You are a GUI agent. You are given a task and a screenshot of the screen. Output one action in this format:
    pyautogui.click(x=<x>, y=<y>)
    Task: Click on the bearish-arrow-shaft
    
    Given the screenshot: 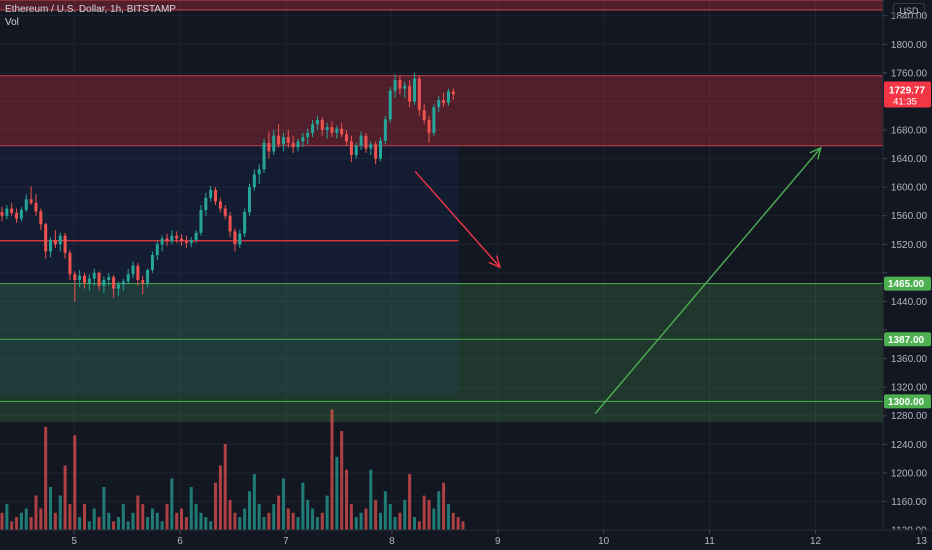 What is the action you would take?
    pyautogui.click(x=457, y=219)
    